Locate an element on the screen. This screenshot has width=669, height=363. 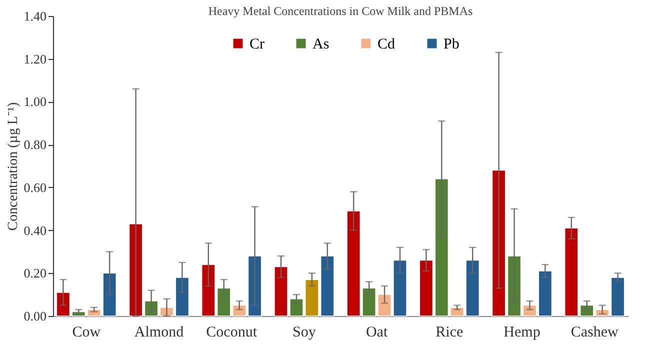
x-tick-label: Soy is located at coordinates (304, 332).